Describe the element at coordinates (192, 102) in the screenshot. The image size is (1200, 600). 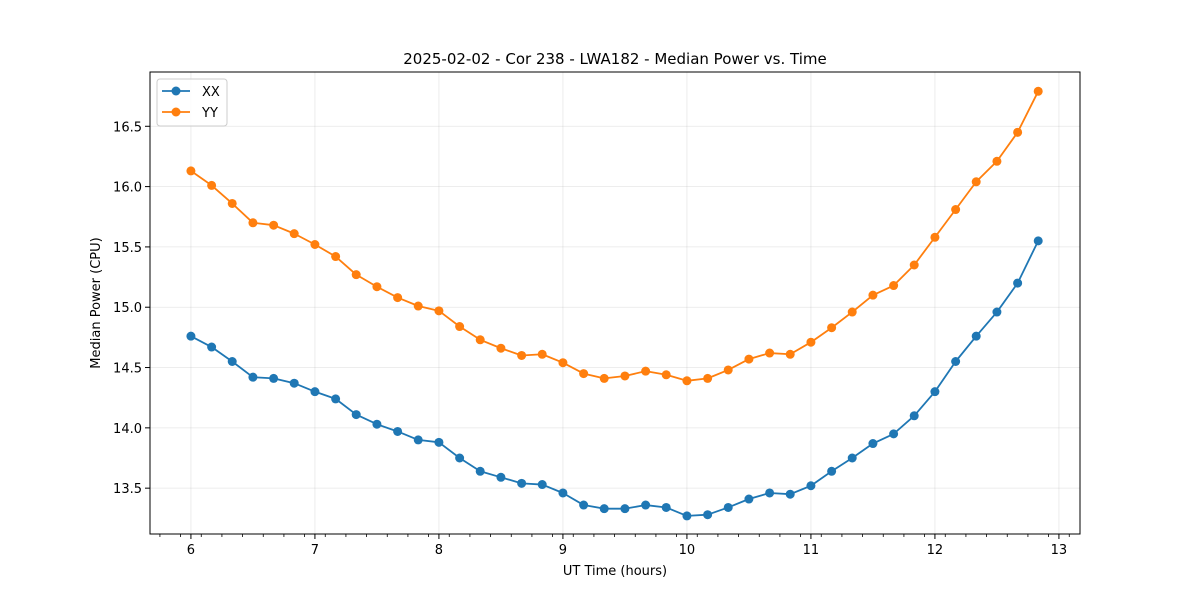
I see `legend: XX YY` at that location.